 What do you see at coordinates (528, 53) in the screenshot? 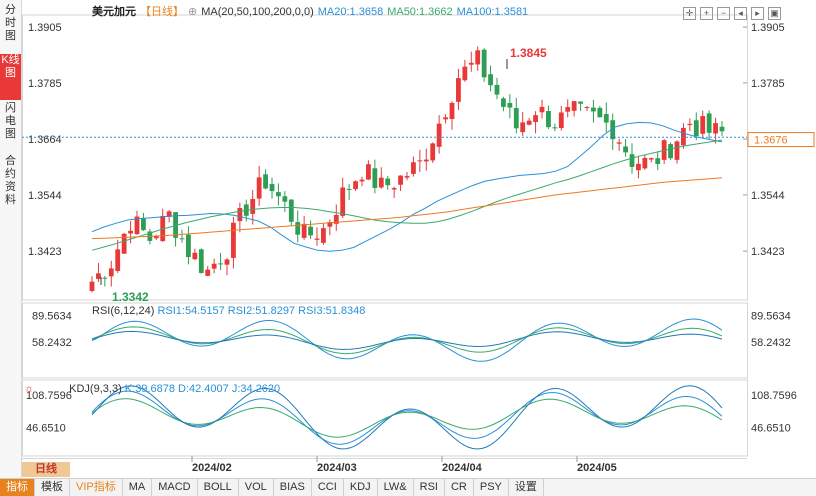
I see `high-marker-label: 1.3845` at bounding box center [528, 53].